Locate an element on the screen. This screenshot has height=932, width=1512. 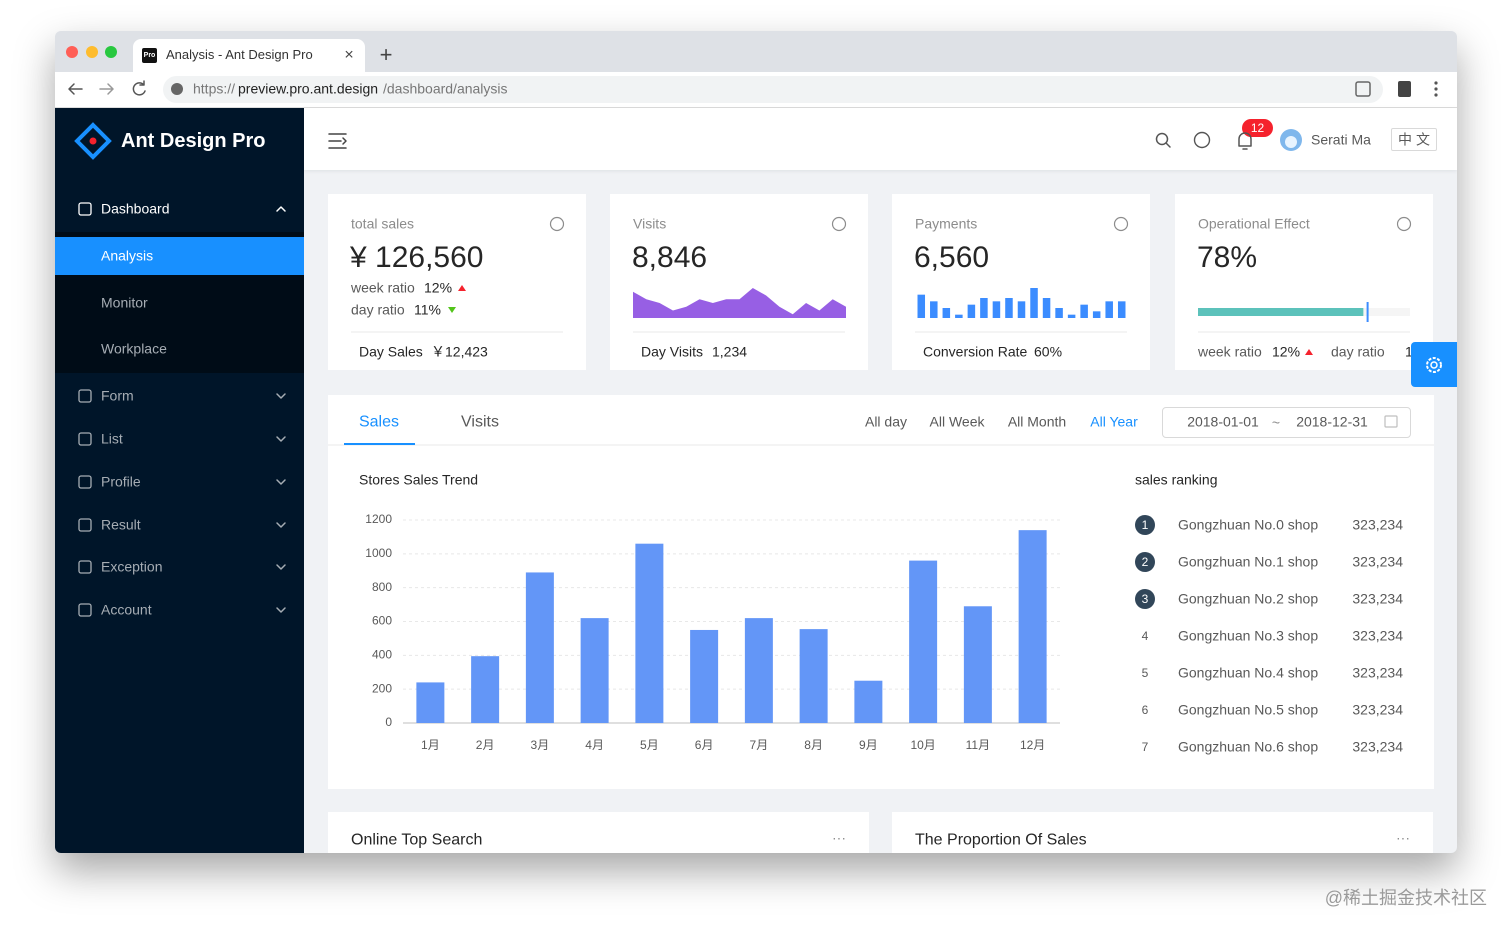
trend-value: 12% is located at coordinates (438, 287).